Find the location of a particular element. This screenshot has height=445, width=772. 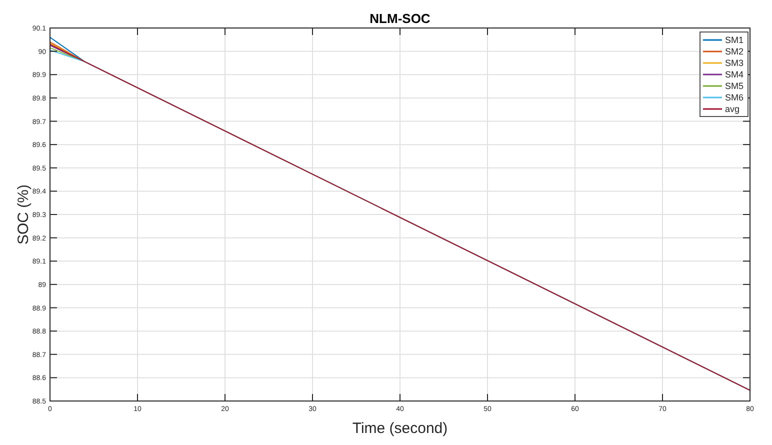

legend-label: SM1 is located at coordinates (734, 40).